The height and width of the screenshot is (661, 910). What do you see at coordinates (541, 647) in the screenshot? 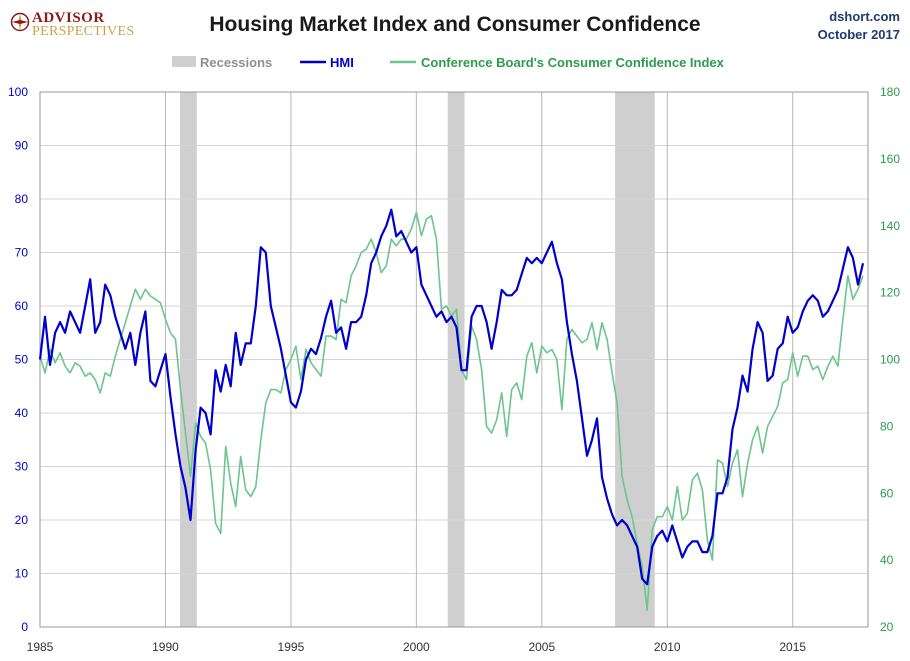
I see `x-tick-label-4: 2005` at bounding box center [541, 647].